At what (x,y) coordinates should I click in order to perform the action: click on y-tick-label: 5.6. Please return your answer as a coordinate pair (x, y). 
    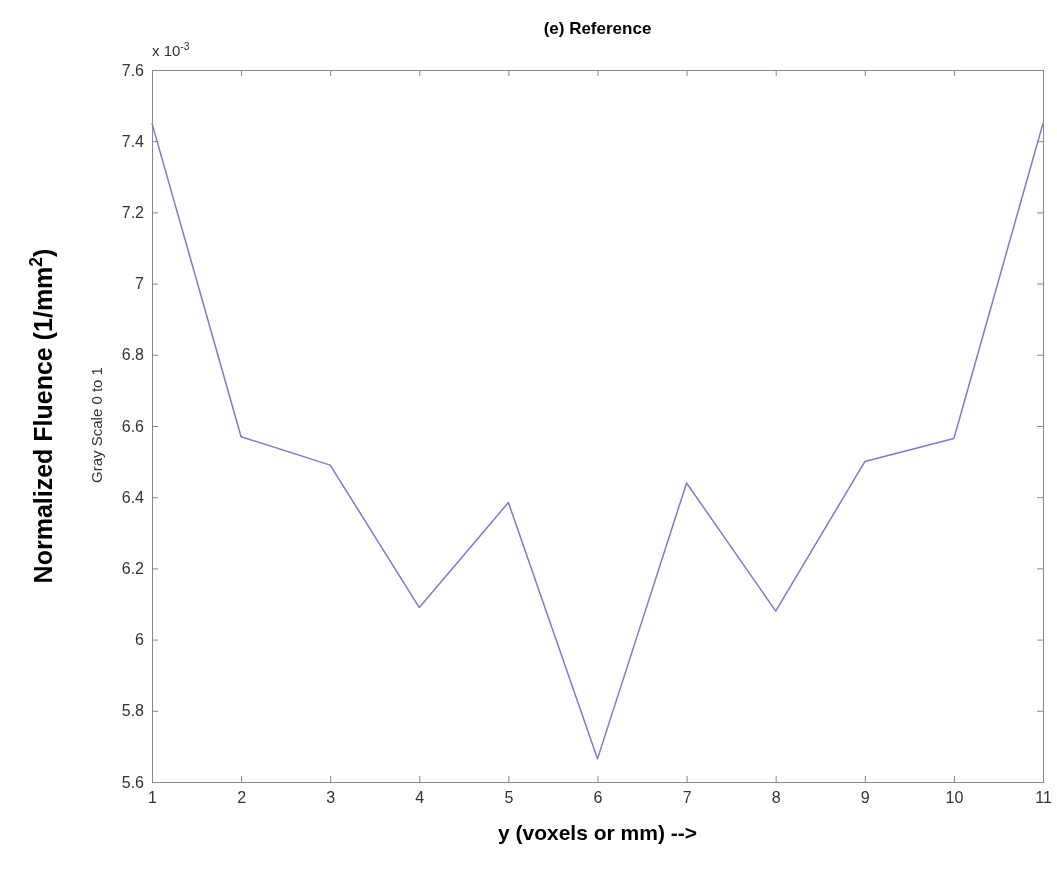
    Looking at the image, I should click on (133, 782).